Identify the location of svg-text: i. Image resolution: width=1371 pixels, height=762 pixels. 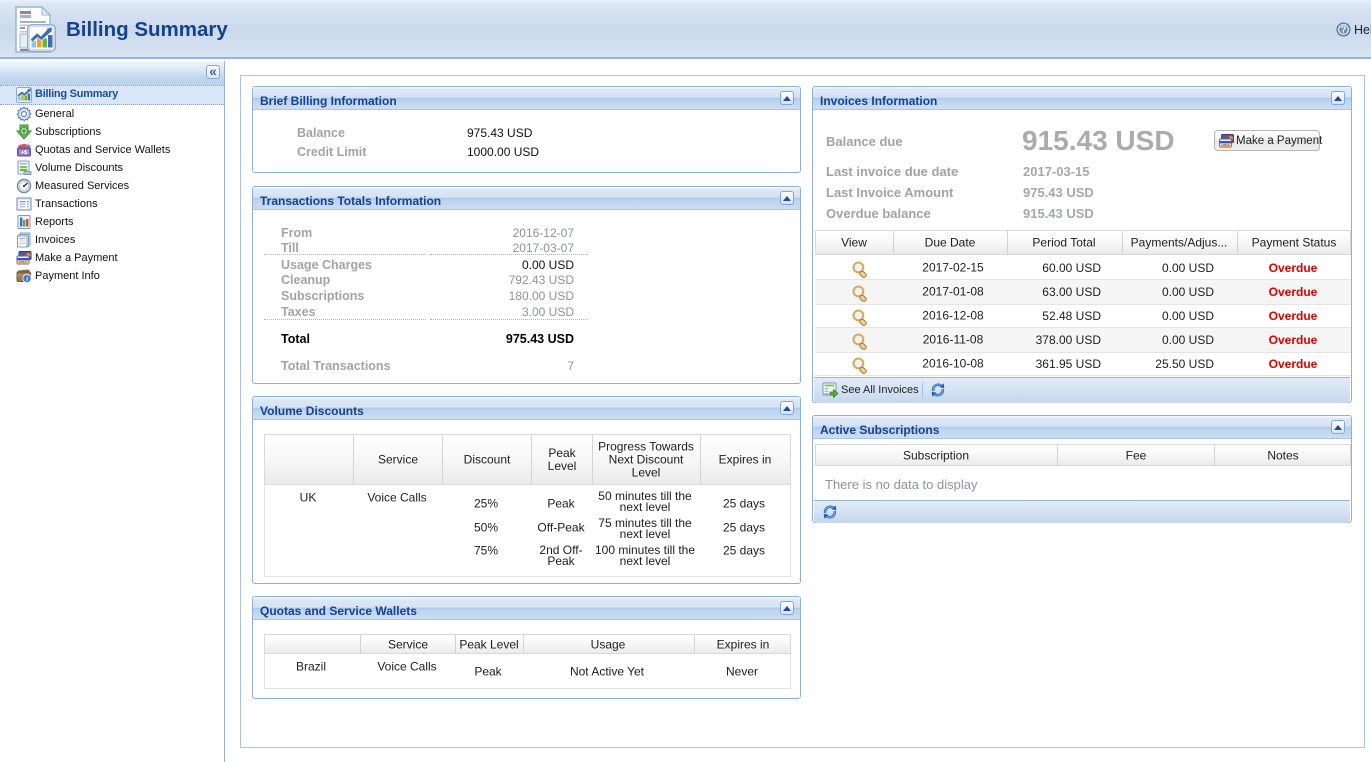
(27, 279).